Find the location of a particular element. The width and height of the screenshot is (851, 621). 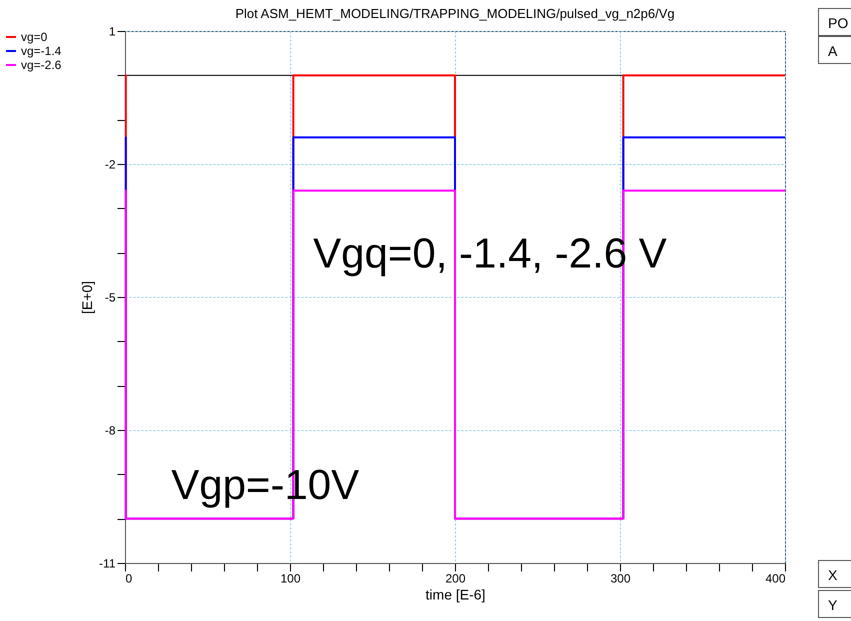

y-tick-label: -2 is located at coordinates (110, 165).